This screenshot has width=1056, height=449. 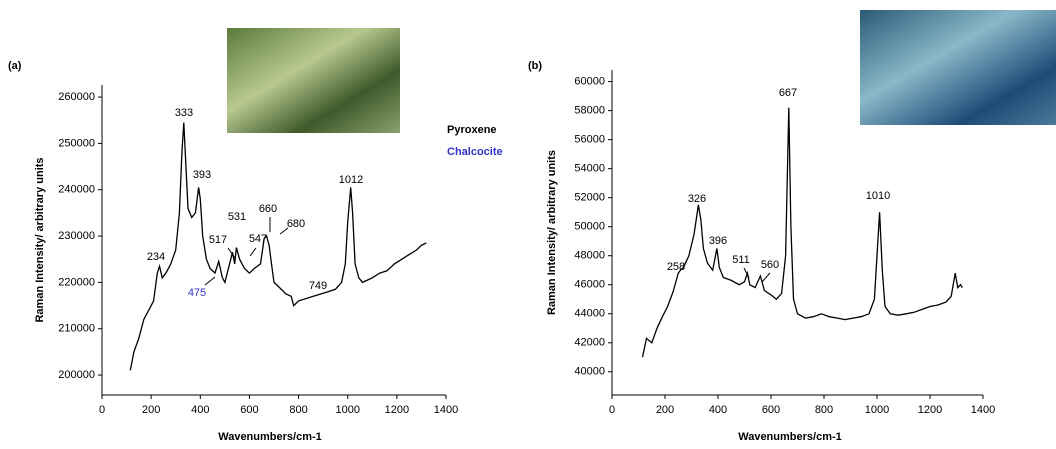 I want to click on y-tick-label: 250000, so click(x=76, y=143).